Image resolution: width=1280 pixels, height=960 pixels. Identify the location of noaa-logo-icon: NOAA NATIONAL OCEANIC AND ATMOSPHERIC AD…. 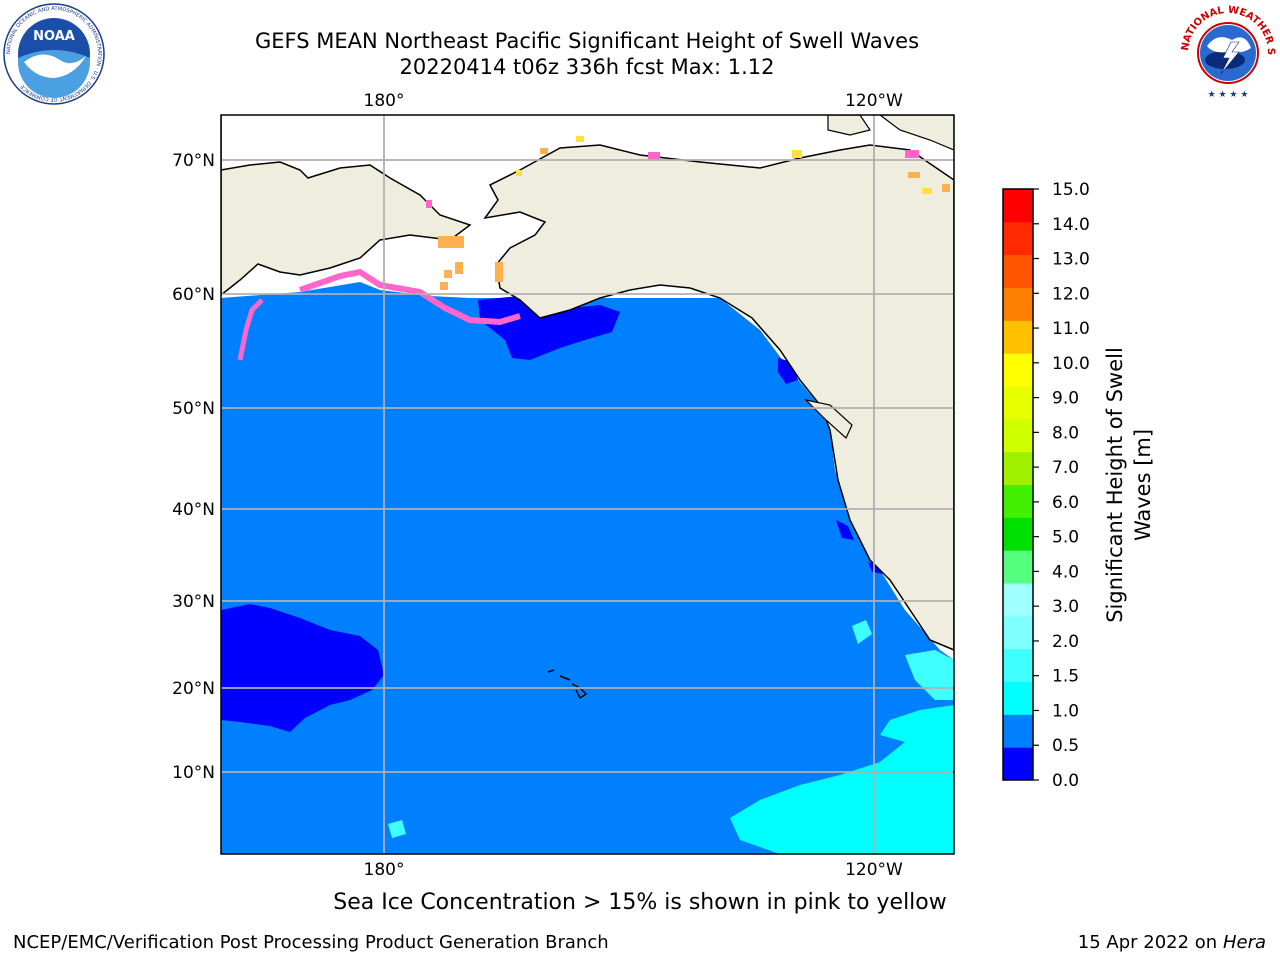
(54, 54).